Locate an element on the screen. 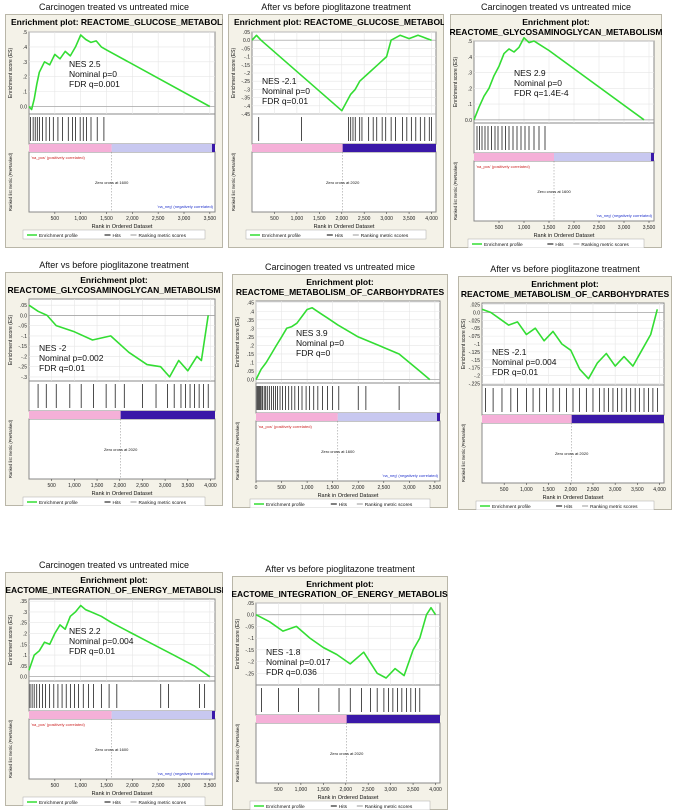 The image size is (700, 810). y-tick-label: -.125 is located at coordinates (475, 353).